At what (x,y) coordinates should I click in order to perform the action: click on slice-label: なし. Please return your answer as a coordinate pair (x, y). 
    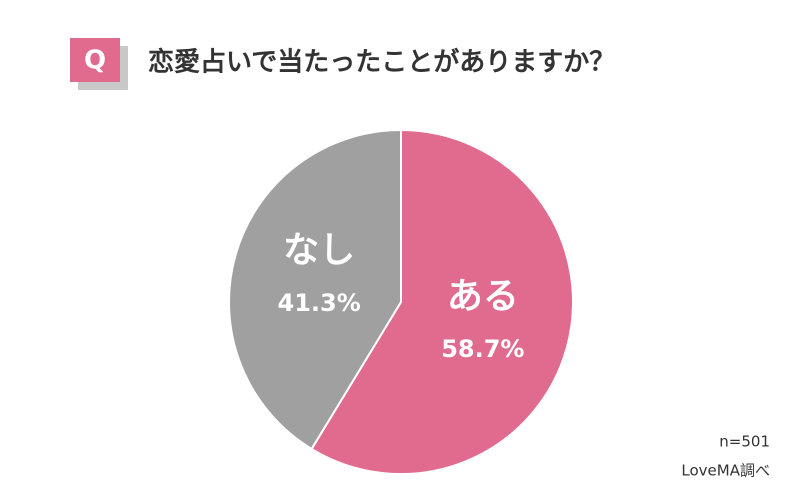
    Looking at the image, I should click on (319, 250).